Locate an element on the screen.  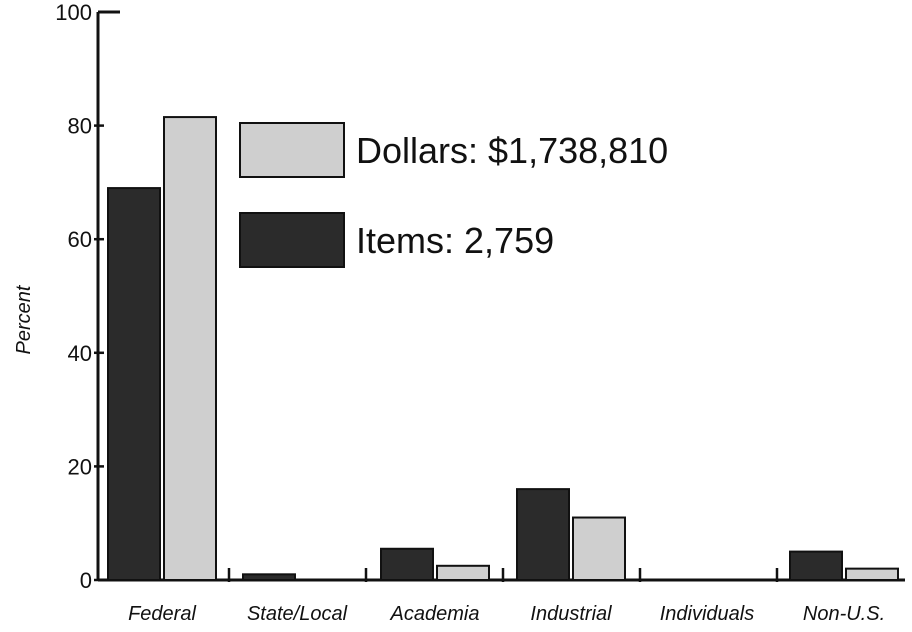
y-tick-label: 100 is located at coordinates (73, 12).